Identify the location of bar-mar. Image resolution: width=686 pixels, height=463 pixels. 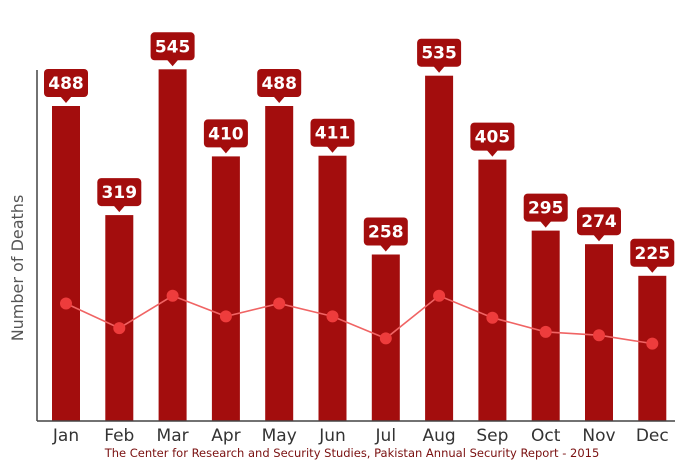
(172, 245).